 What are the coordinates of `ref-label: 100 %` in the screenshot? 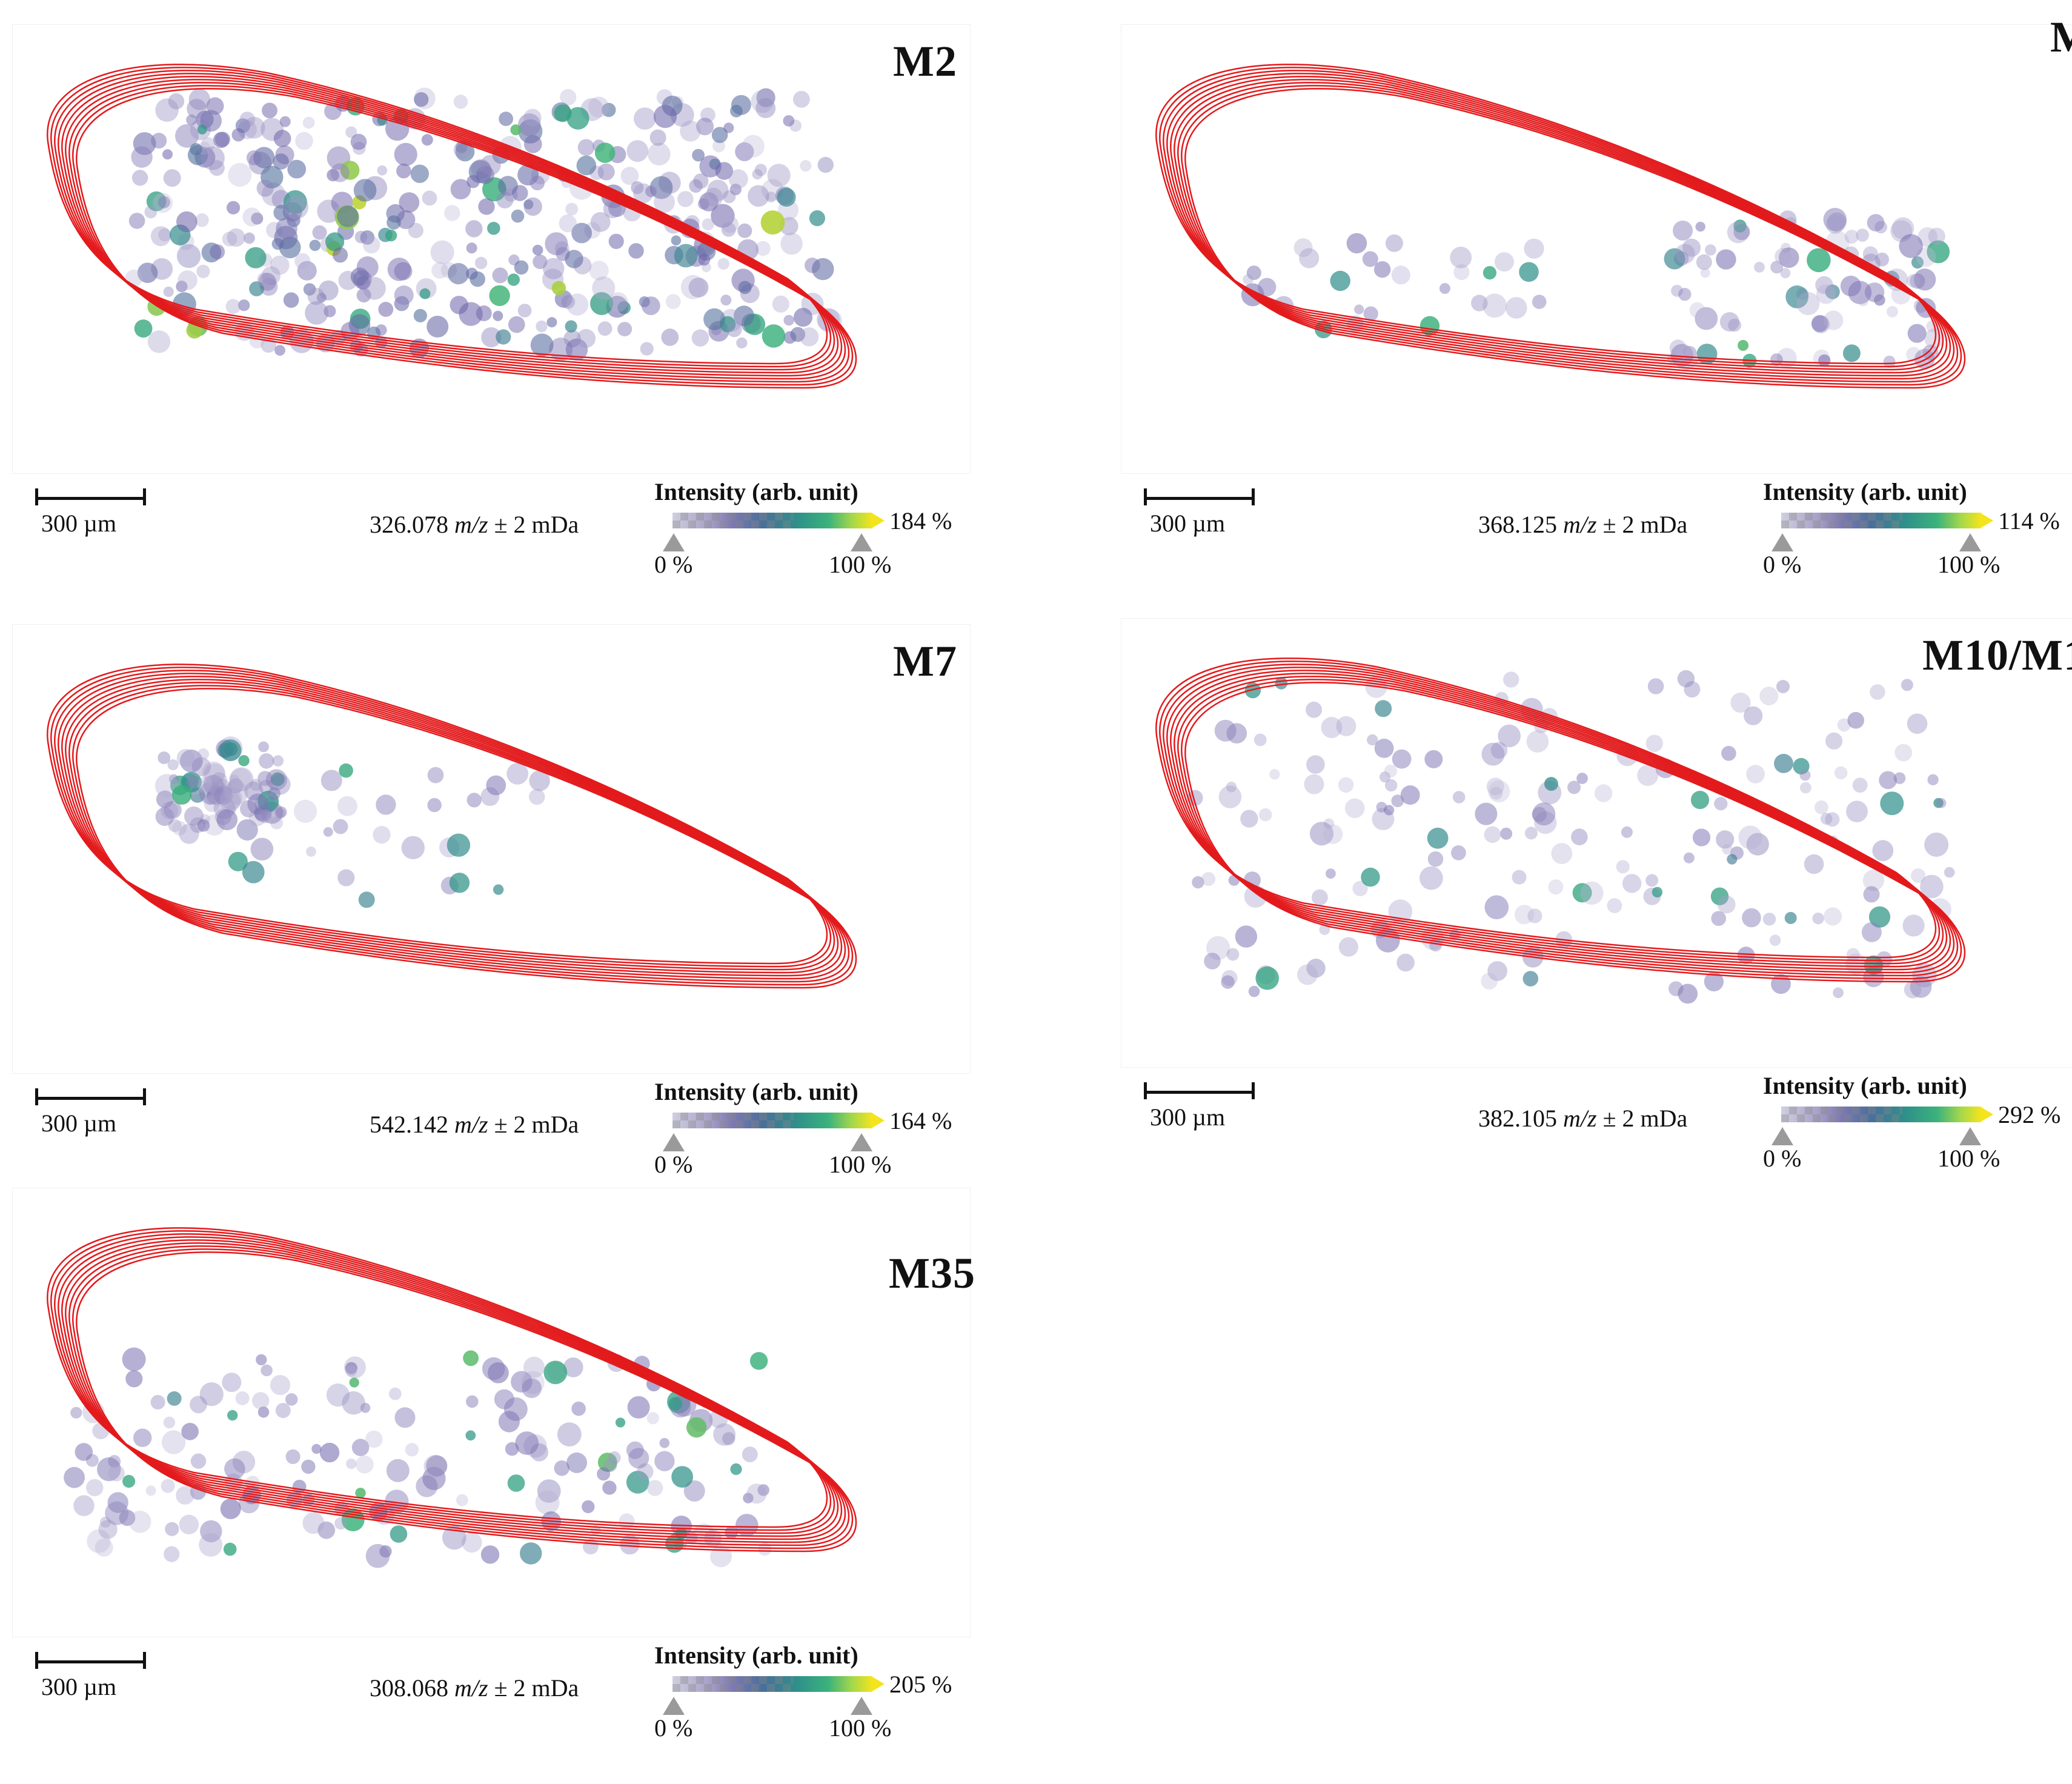 It's located at (860, 1728).